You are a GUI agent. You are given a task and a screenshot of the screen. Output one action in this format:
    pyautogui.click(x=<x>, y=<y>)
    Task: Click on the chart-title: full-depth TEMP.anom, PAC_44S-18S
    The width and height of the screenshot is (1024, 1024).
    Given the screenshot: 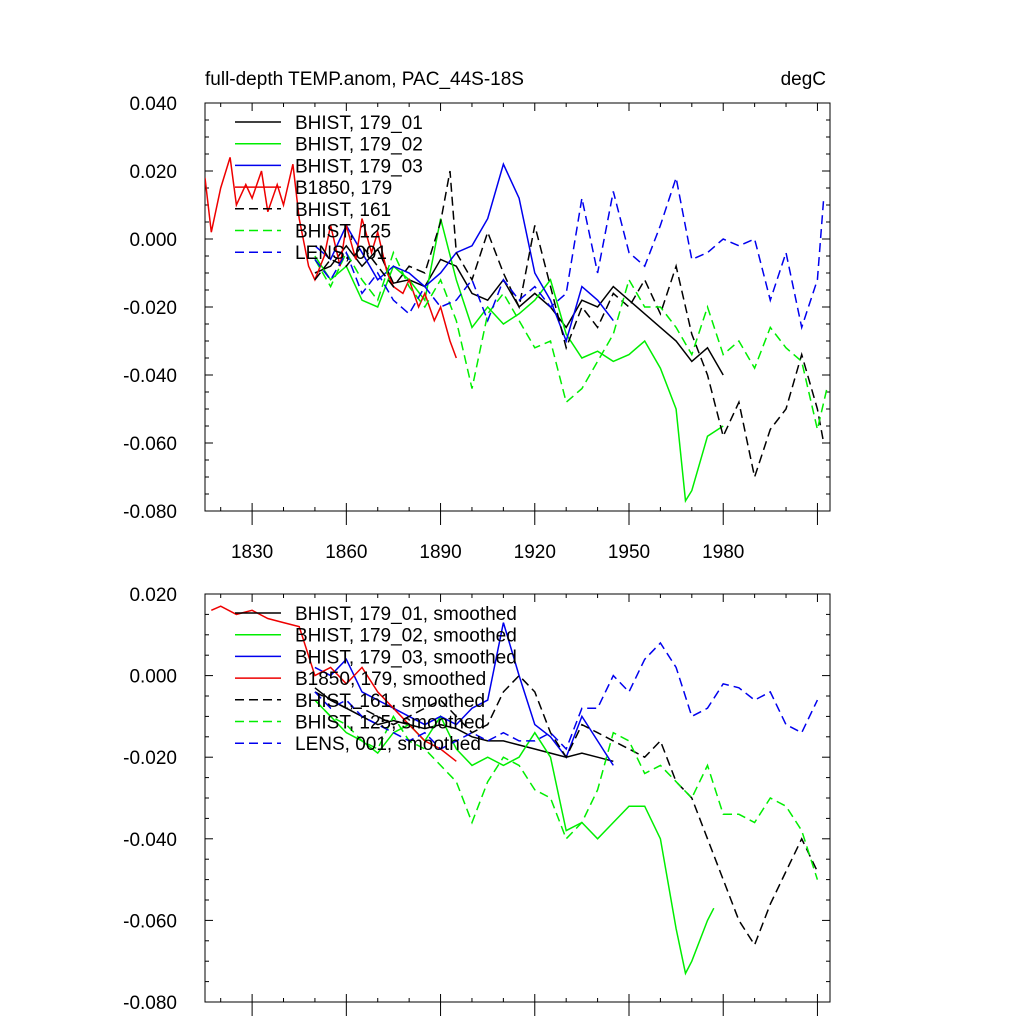 What is the action you would take?
    pyautogui.click(x=364, y=79)
    